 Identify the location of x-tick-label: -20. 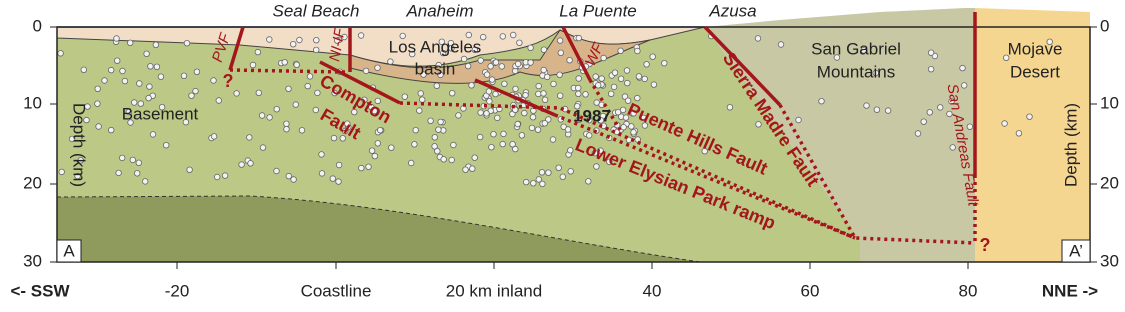
(177, 290).